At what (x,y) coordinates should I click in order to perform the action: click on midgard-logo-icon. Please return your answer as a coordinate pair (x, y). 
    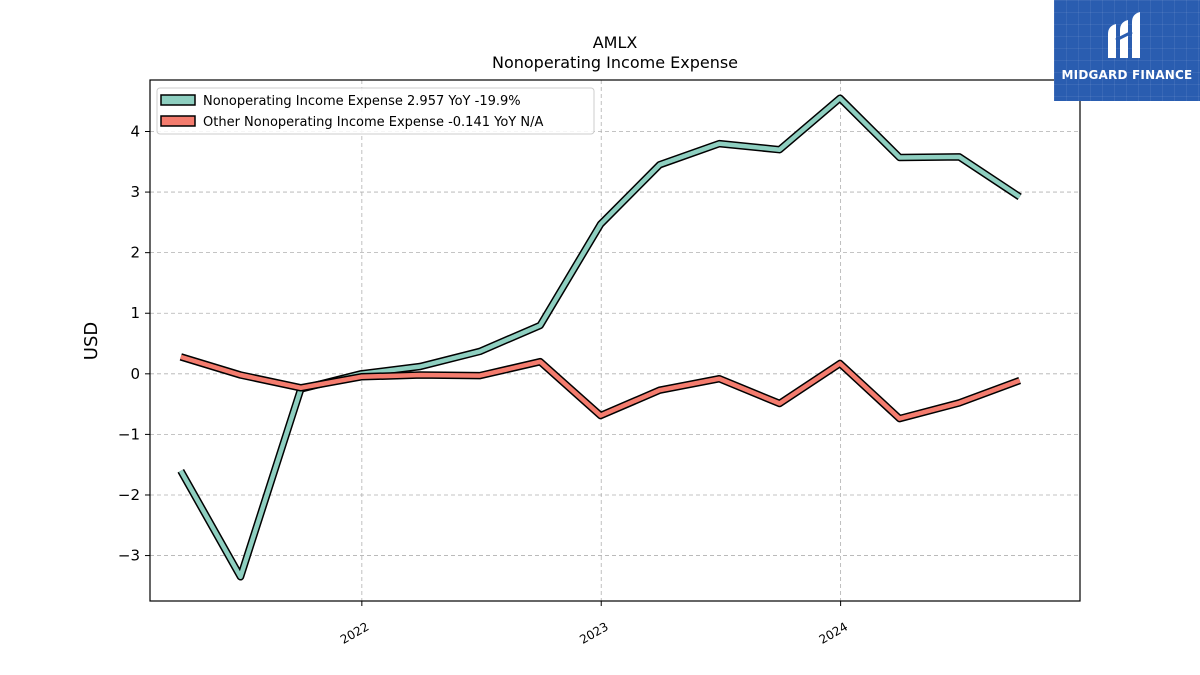
    Looking at the image, I should click on (1124, 35).